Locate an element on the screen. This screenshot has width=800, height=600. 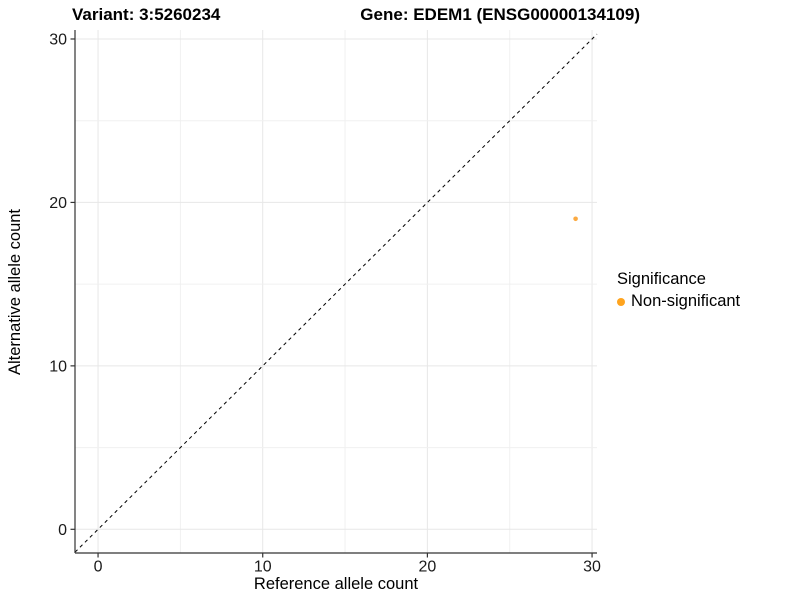
x-tick-label: 20 is located at coordinates (427, 567).